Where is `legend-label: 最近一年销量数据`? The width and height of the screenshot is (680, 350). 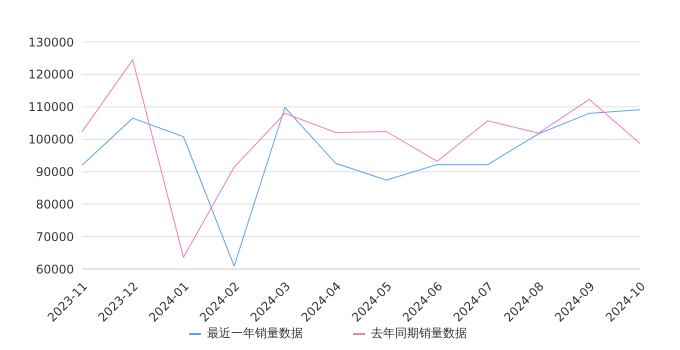
legend-label: 最近一年销量数据 is located at coordinates (254, 333).